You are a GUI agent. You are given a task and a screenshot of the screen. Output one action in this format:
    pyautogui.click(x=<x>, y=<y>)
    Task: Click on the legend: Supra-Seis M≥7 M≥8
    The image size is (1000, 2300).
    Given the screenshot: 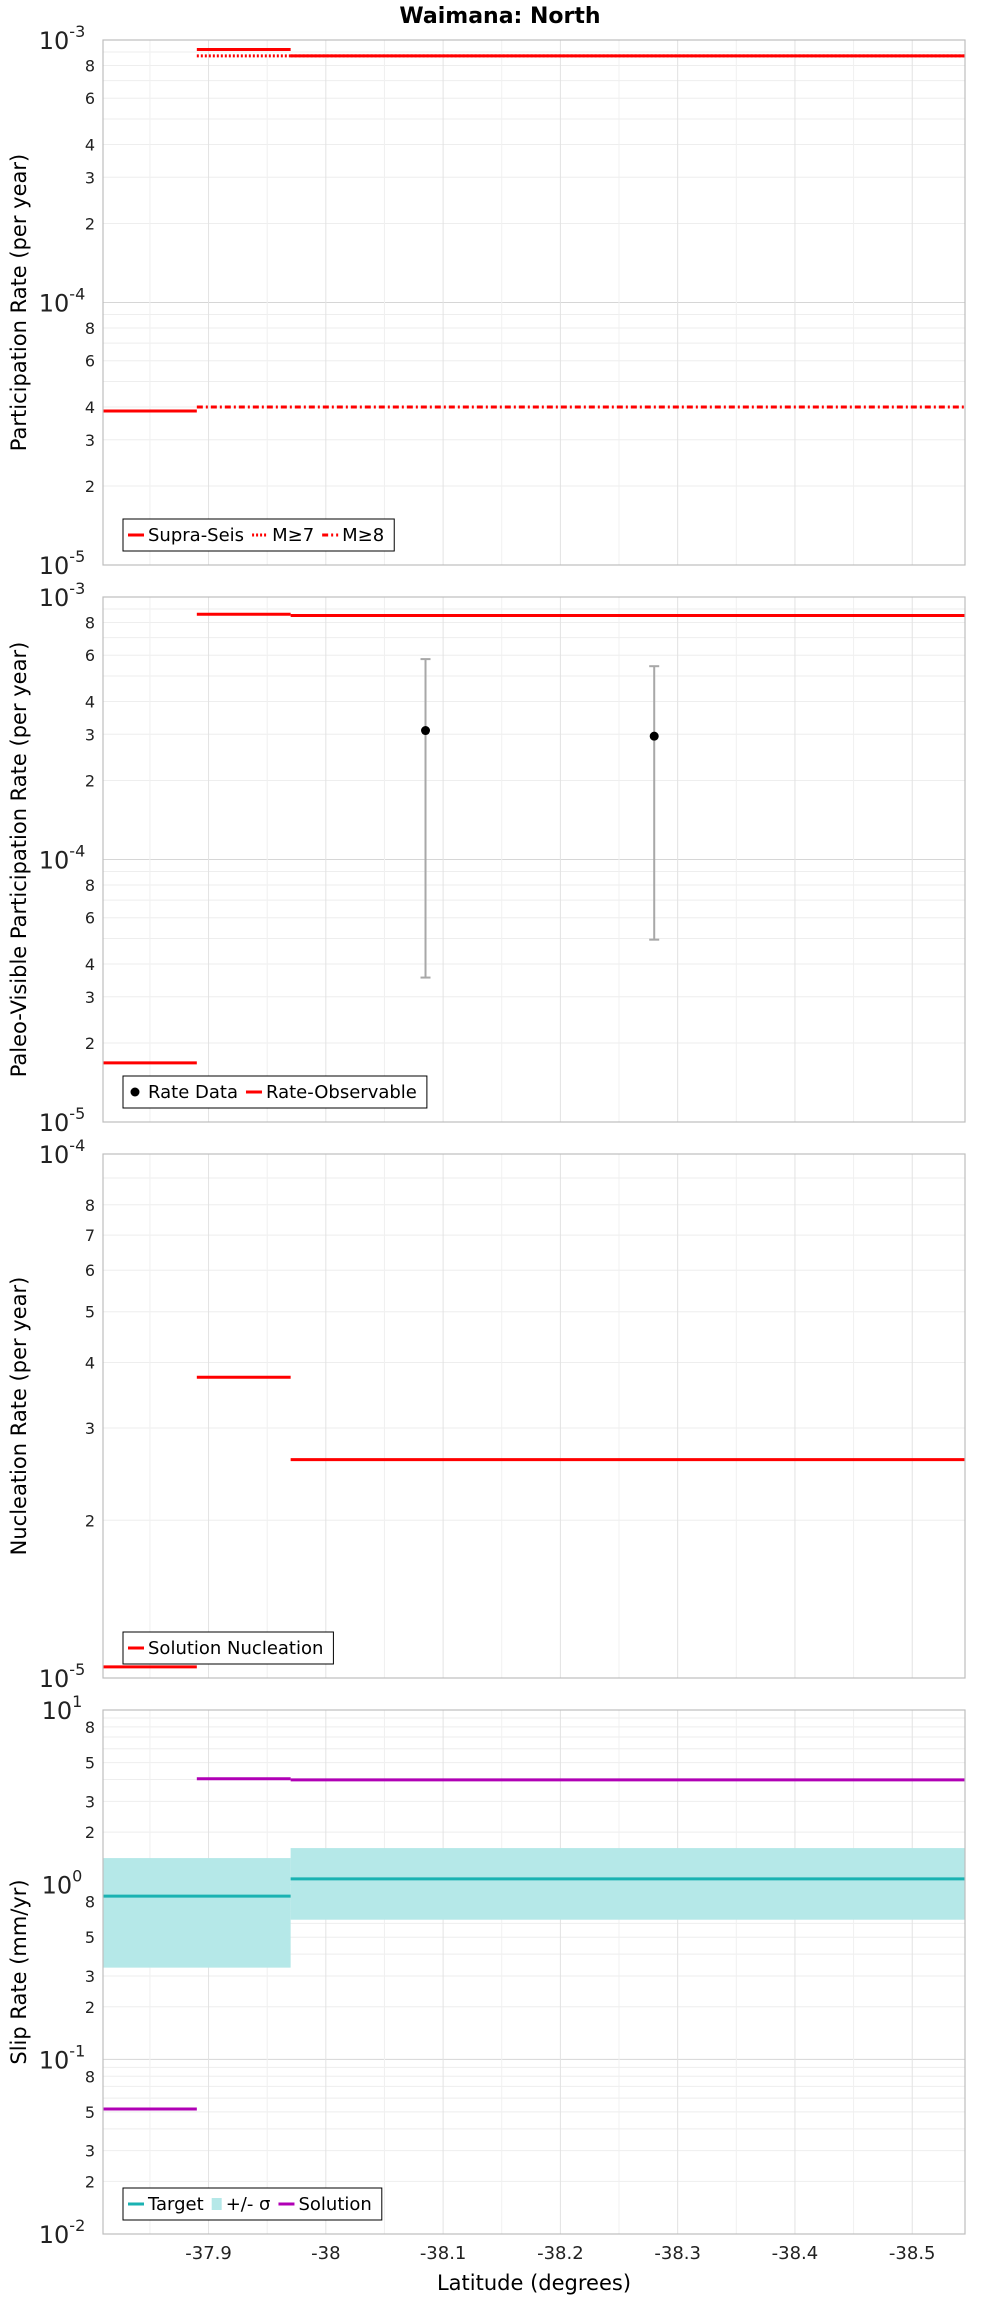 What is the action you would take?
    pyautogui.click(x=258, y=535)
    